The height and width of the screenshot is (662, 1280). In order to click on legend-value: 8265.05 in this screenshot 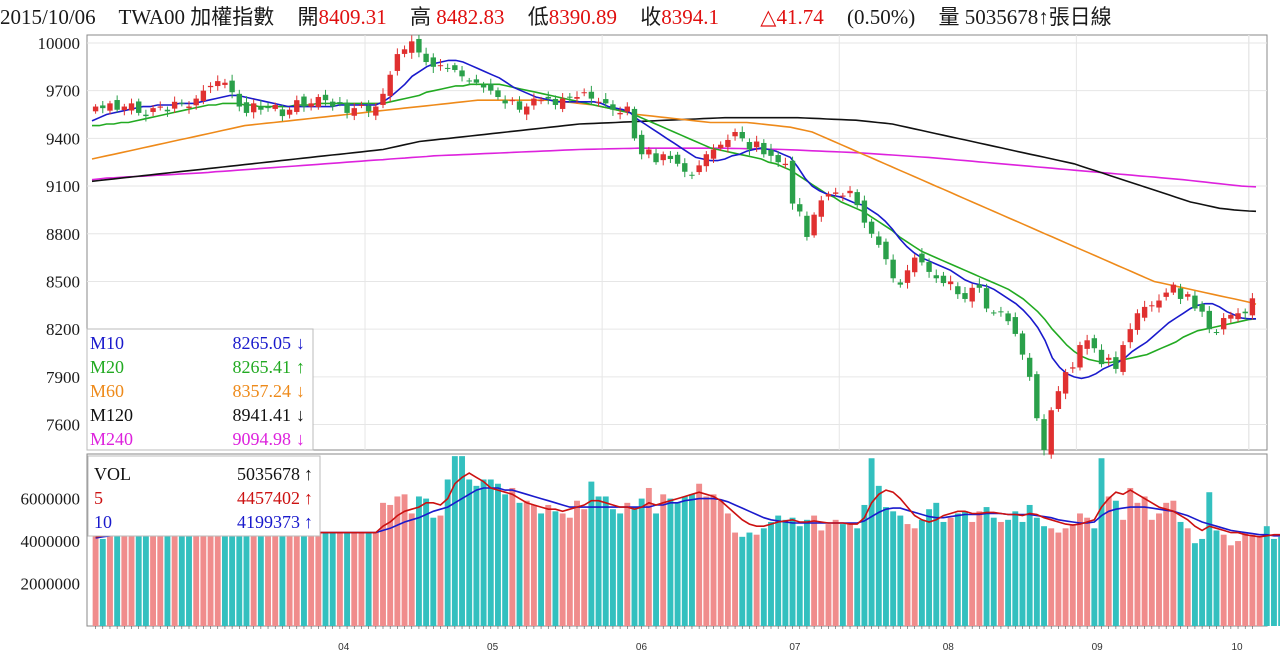, I will do `click(262, 343)`.